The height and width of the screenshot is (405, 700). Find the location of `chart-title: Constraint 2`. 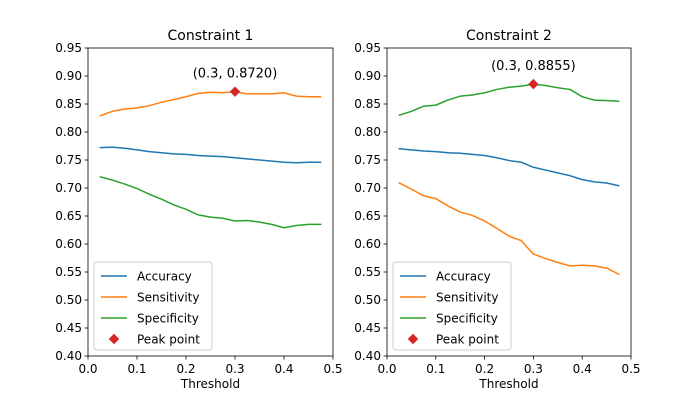

chart-title: Constraint 2 is located at coordinates (509, 36).